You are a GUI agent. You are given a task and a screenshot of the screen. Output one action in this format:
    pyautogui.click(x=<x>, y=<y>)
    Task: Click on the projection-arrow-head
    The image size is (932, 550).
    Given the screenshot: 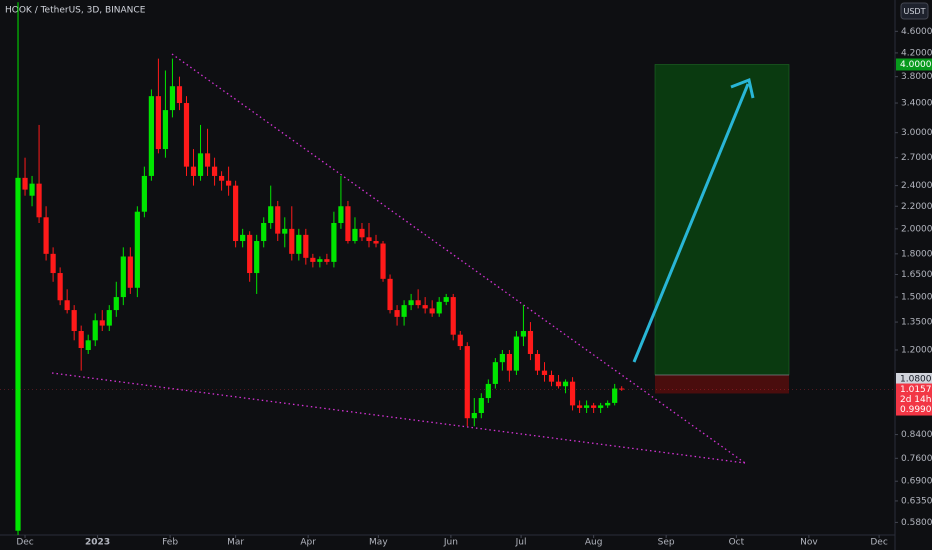 What is the action you would take?
    pyautogui.click(x=742, y=88)
    